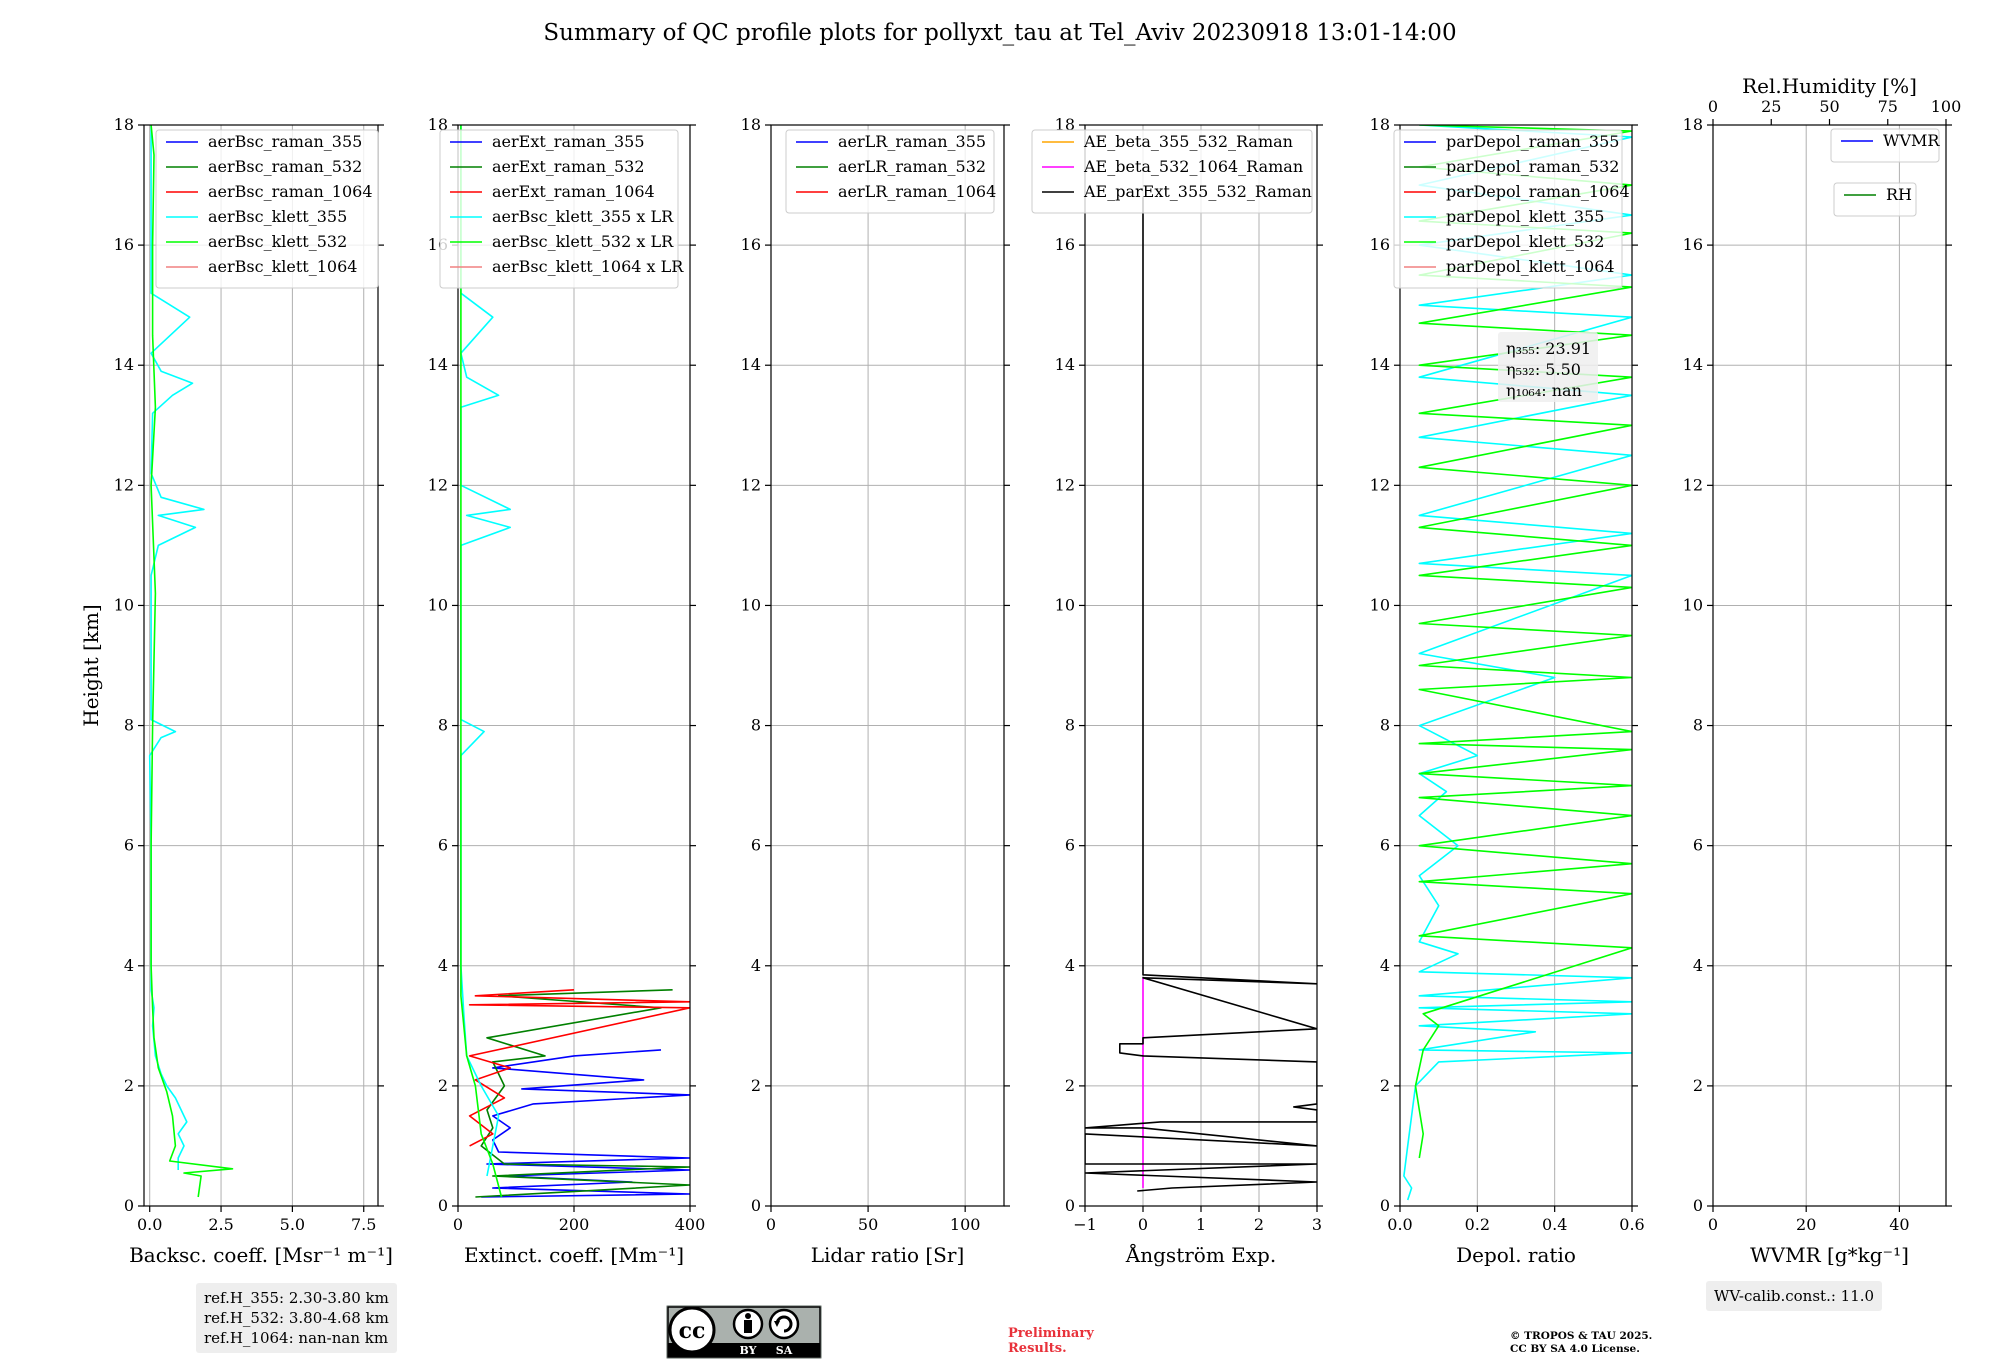 Image resolution: width=2000 pixels, height=1360 pixels. Describe the element at coordinates (1477, 1224) in the screenshot. I see `x-tick-label: 0.2` at that location.